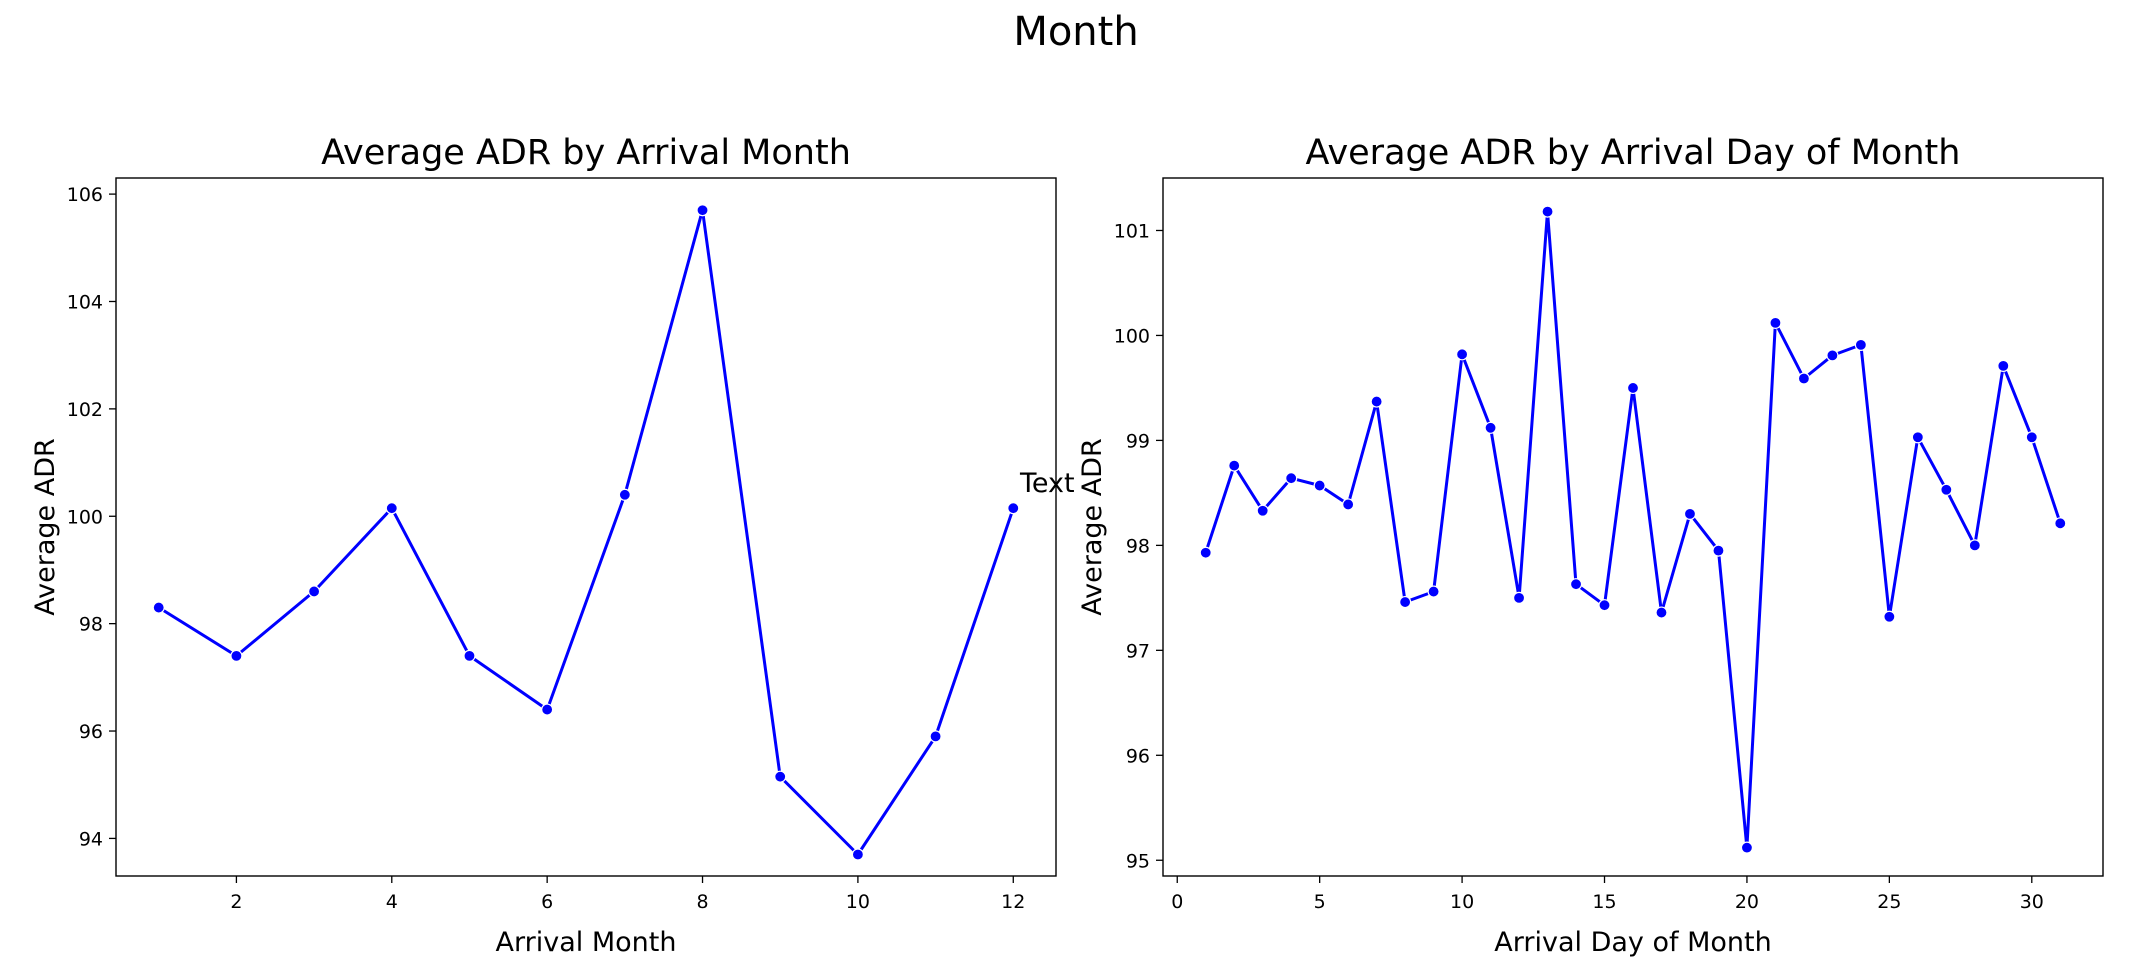  I want to click on left-chart-x-tick-label: 10, so click(858, 902).